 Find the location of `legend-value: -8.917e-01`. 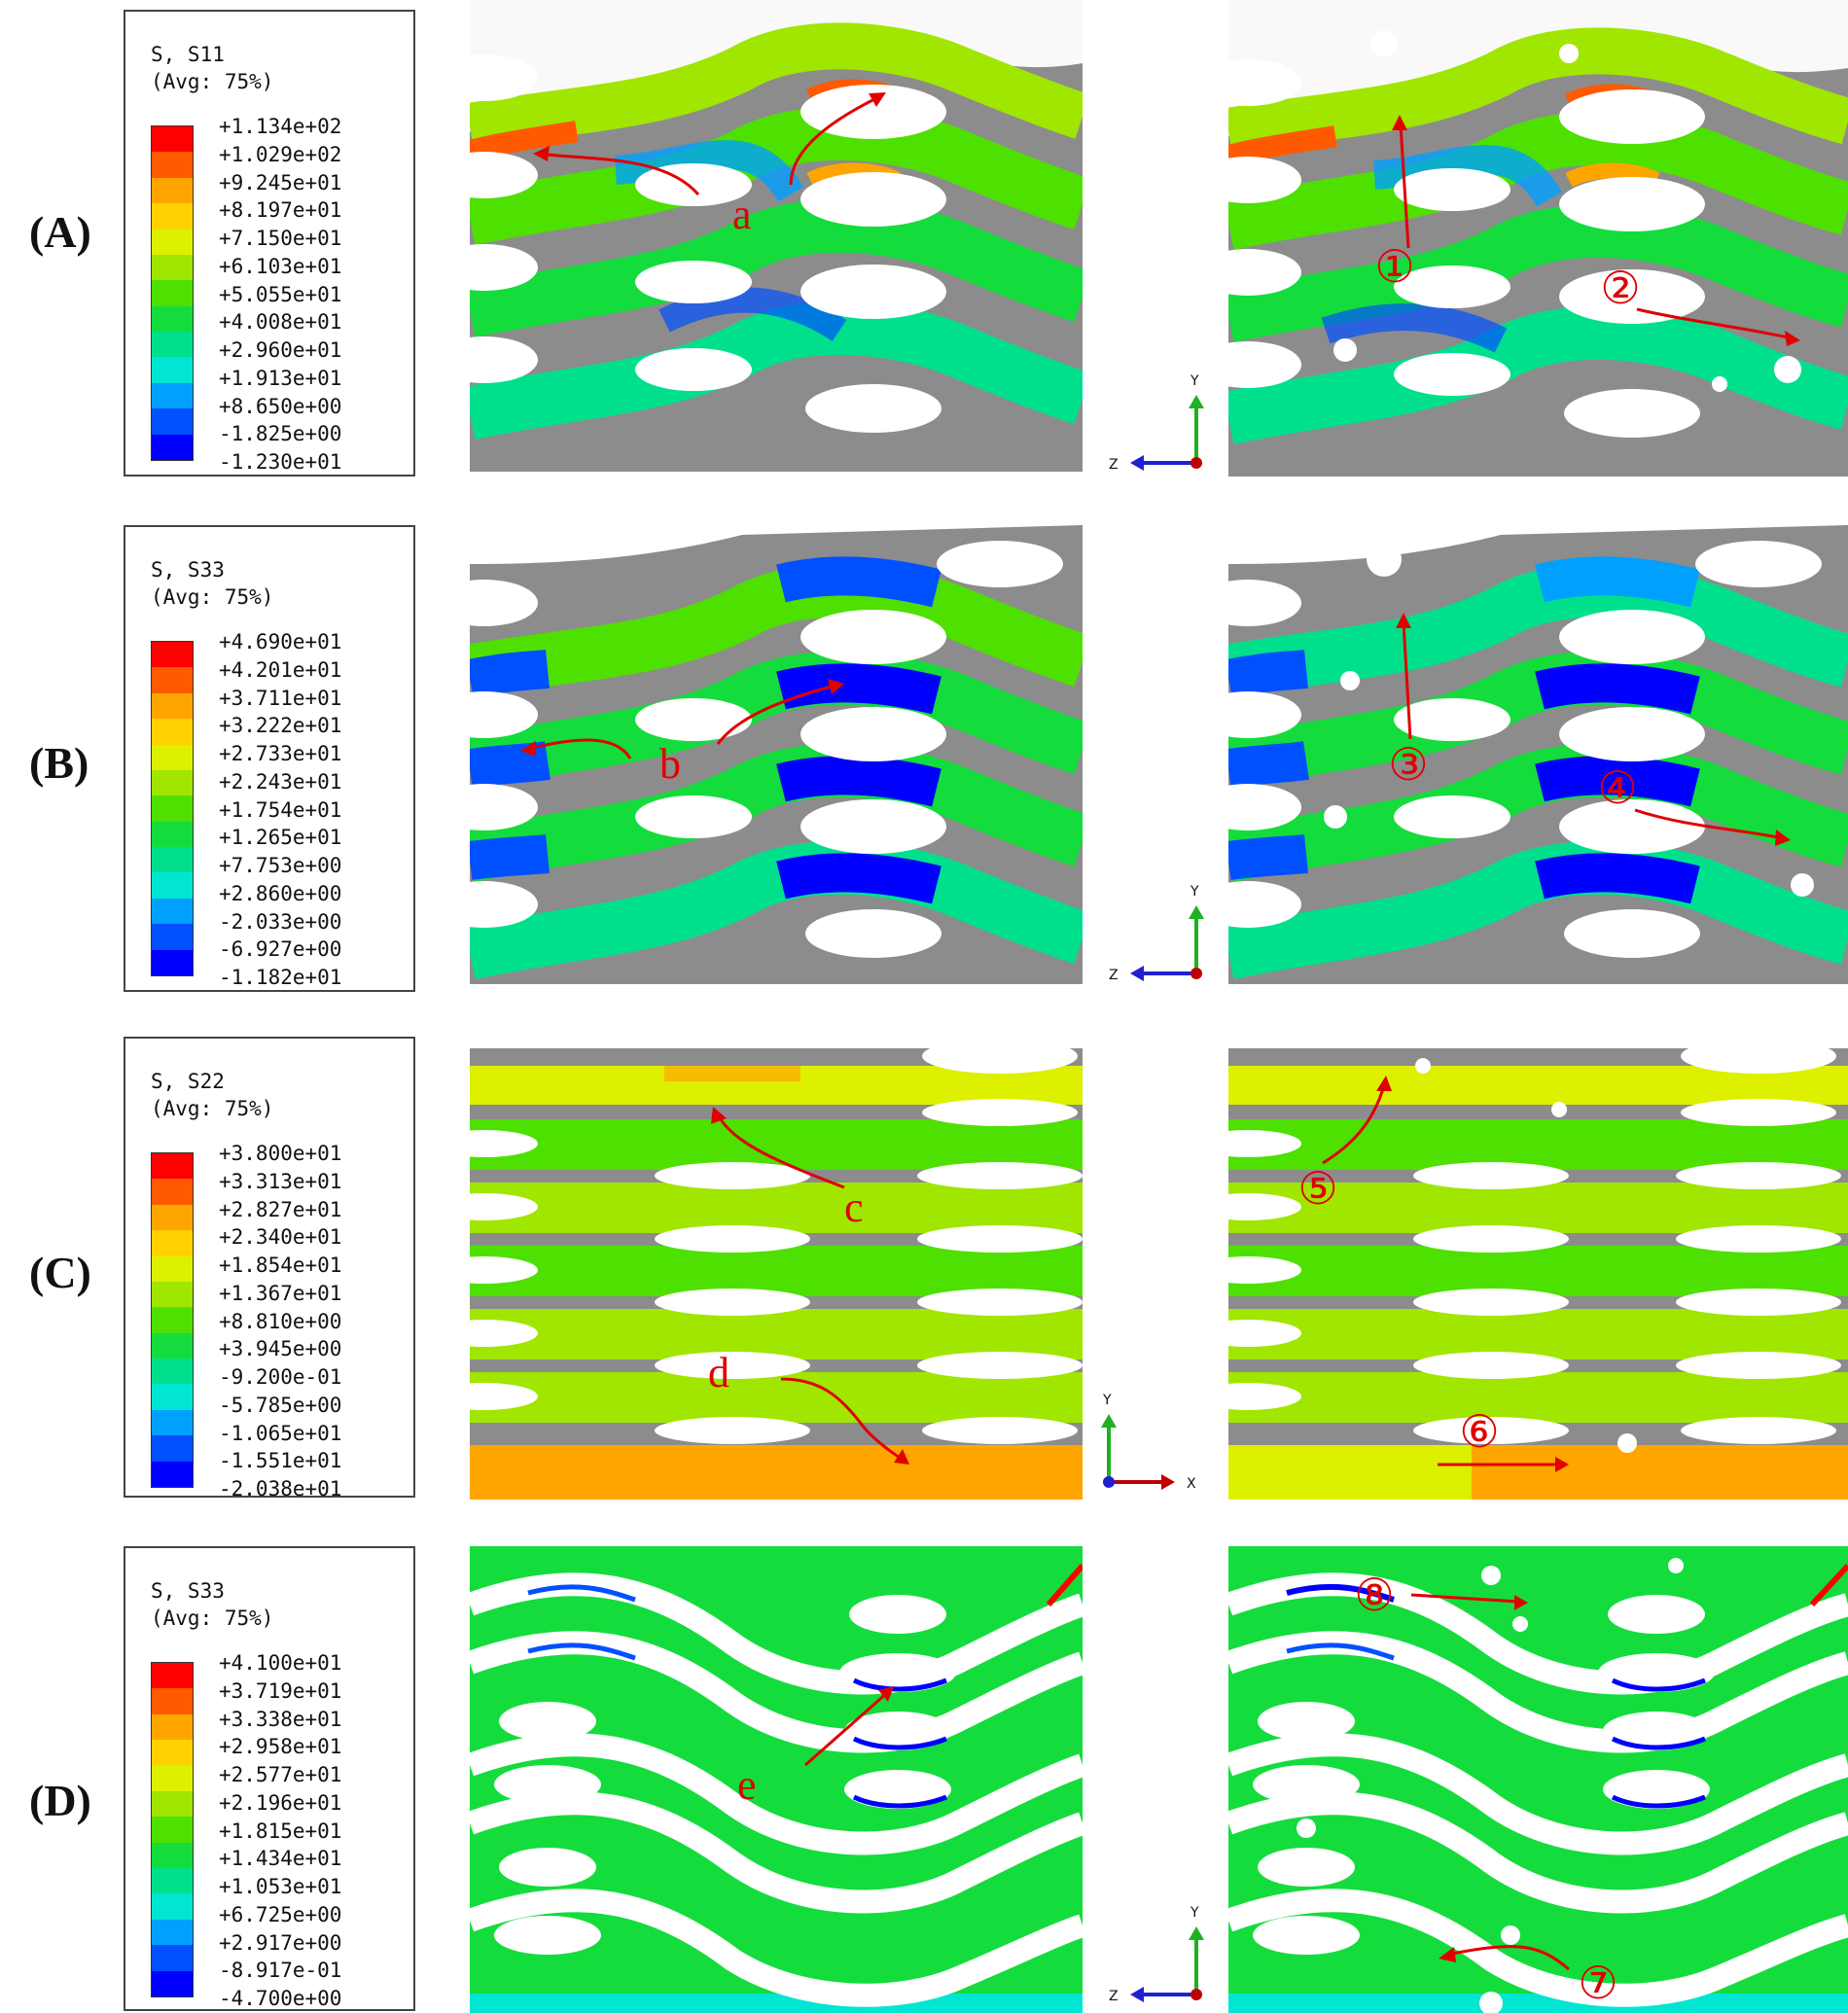

legend-value: -8.917e-01 is located at coordinates (280, 1971).